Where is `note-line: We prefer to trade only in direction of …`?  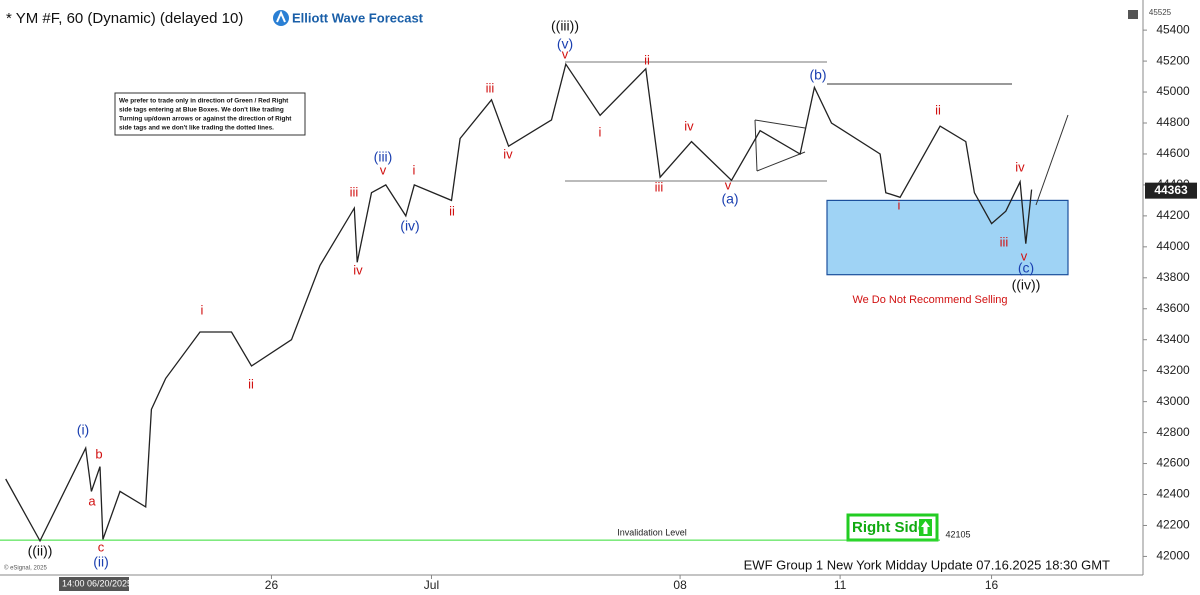 note-line: We prefer to trade only in direction of … is located at coordinates (204, 101).